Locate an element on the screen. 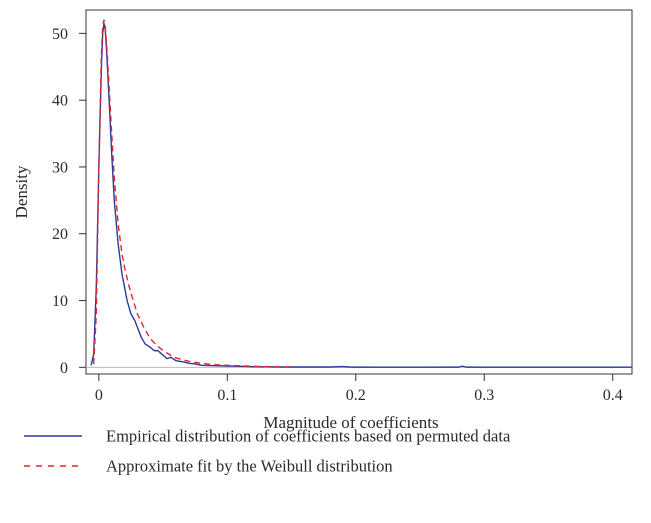  y-tick-label: 20 is located at coordinates (60, 234).